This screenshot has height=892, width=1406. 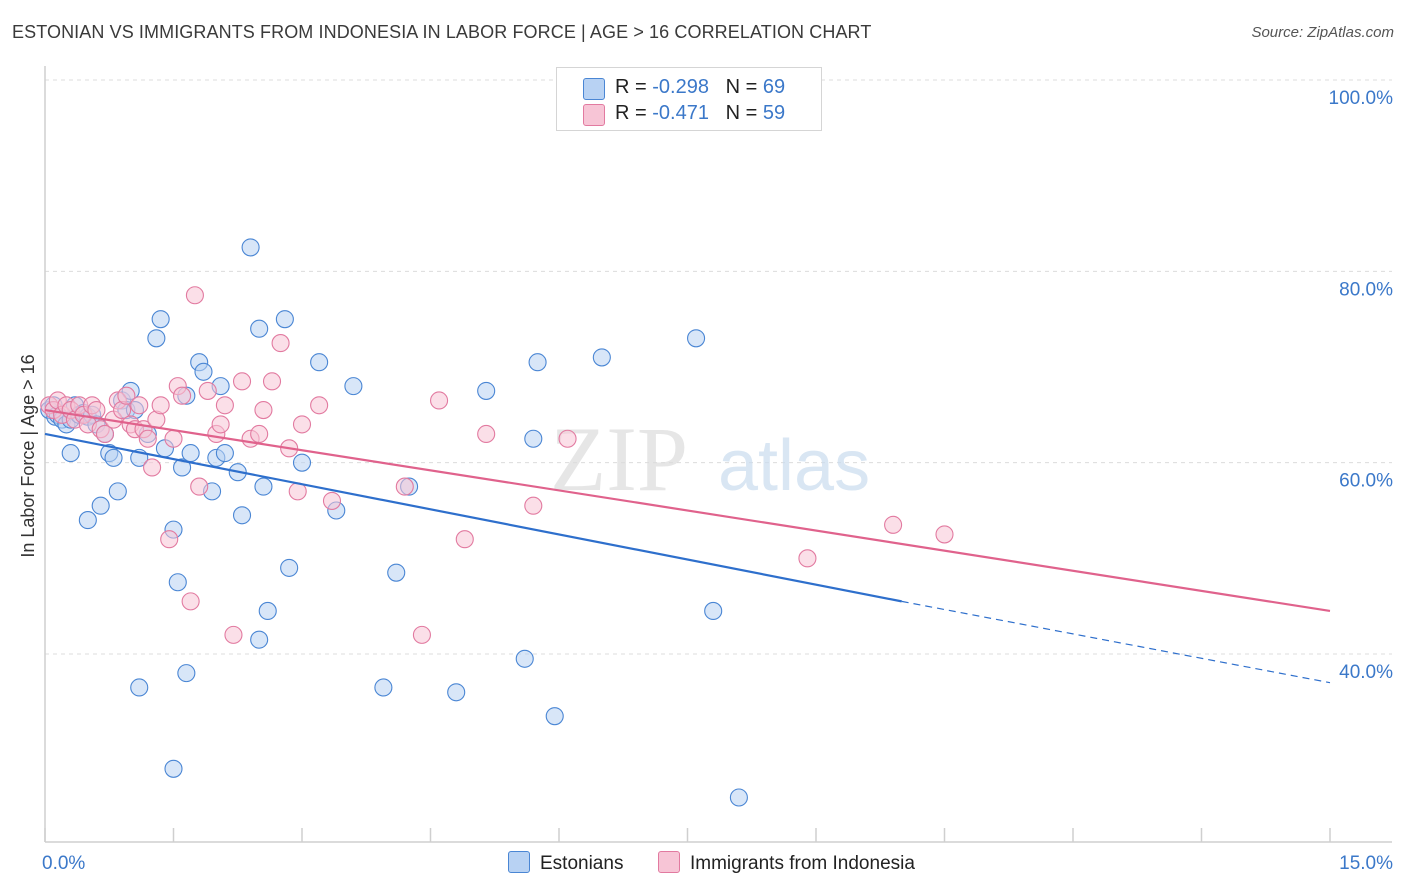 What do you see at coordinates (28, 455) in the screenshot?
I see `y-axis-label: In Labor Force | Age > 16` at bounding box center [28, 455].